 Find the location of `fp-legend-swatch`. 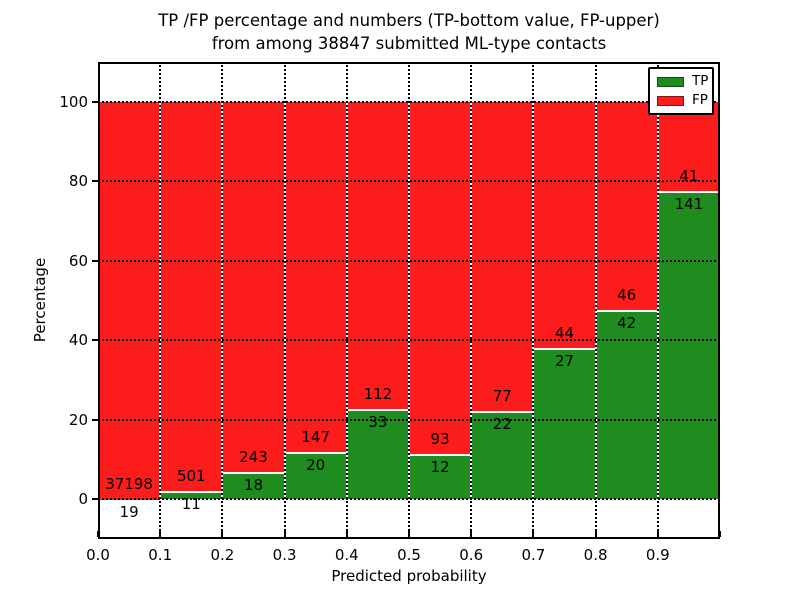

fp-legend-swatch is located at coordinates (670, 100).